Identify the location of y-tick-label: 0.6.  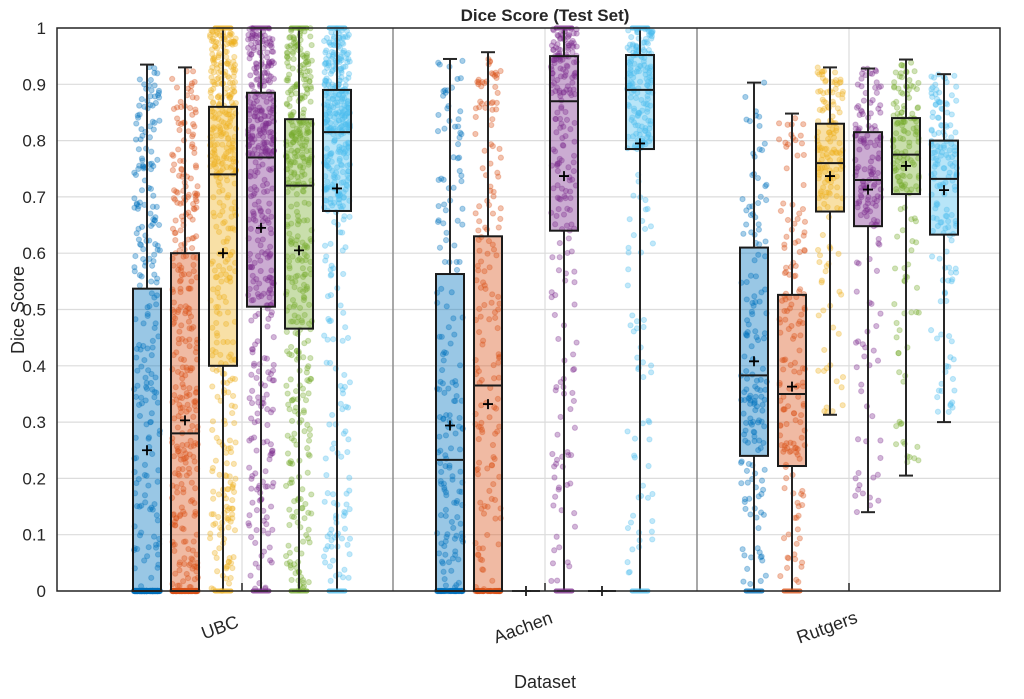
(34, 253).